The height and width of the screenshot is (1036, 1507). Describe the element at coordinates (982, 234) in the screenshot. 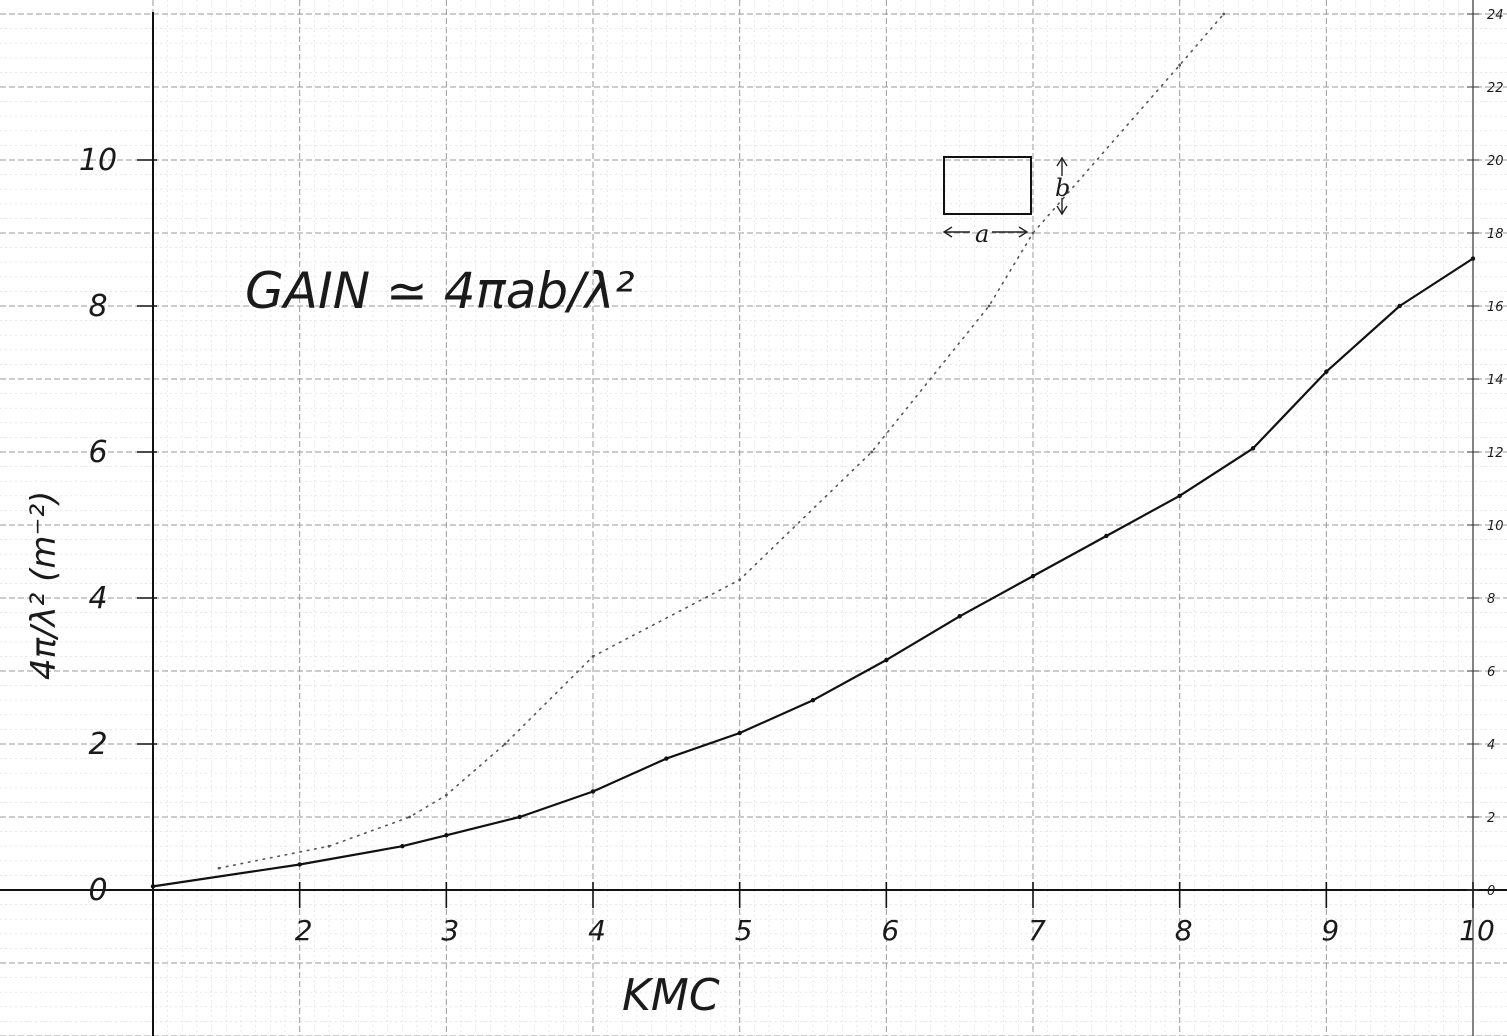

I see `dimension-a-label: a` at that location.